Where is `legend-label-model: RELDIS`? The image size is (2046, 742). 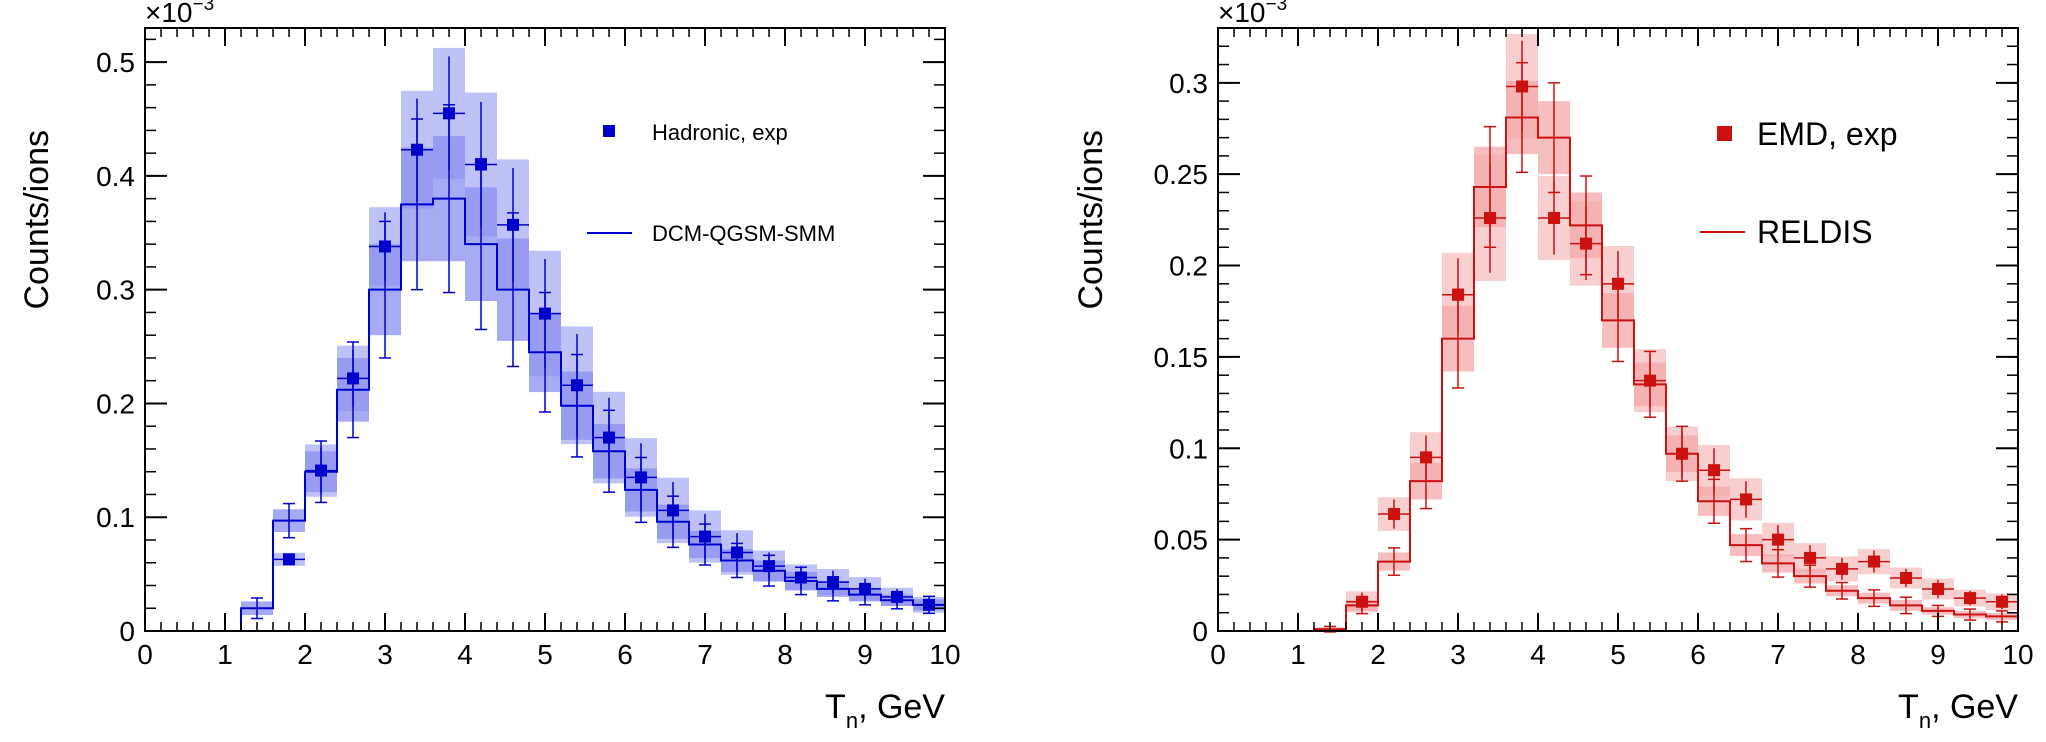 legend-label-model: RELDIS is located at coordinates (1815, 232).